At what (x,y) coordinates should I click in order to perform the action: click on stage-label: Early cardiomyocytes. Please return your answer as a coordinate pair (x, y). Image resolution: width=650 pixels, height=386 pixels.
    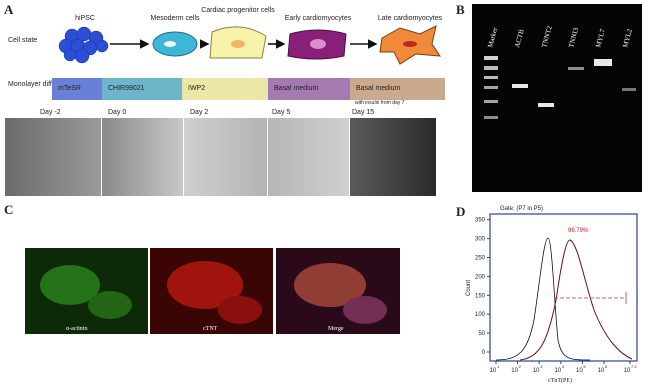
    Looking at the image, I should click on (318, 18).